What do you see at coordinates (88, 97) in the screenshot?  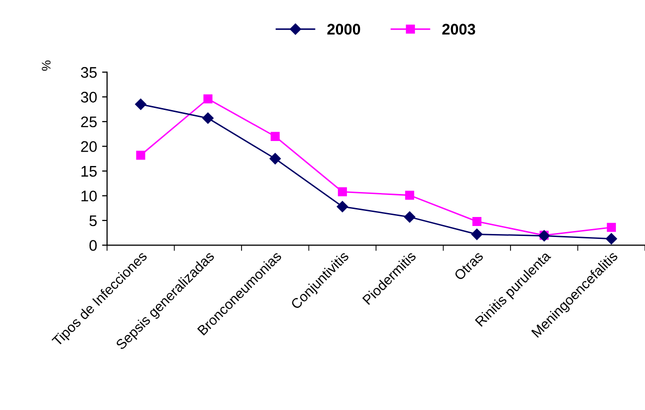 I see `y-tick-label: 30` at bounding box center [88, 97].